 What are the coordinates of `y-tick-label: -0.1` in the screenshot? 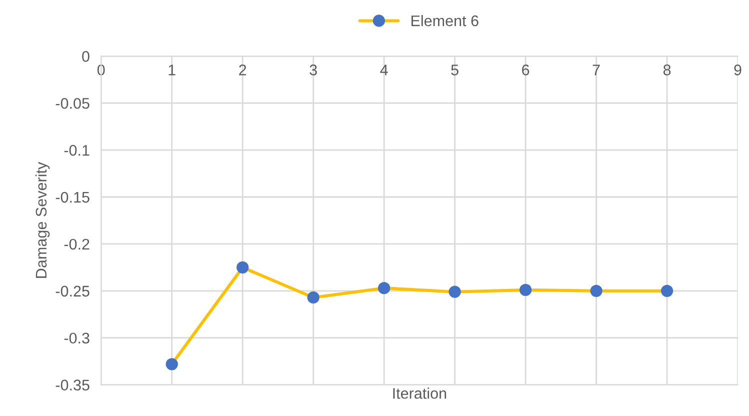 It's located at (77, 150).